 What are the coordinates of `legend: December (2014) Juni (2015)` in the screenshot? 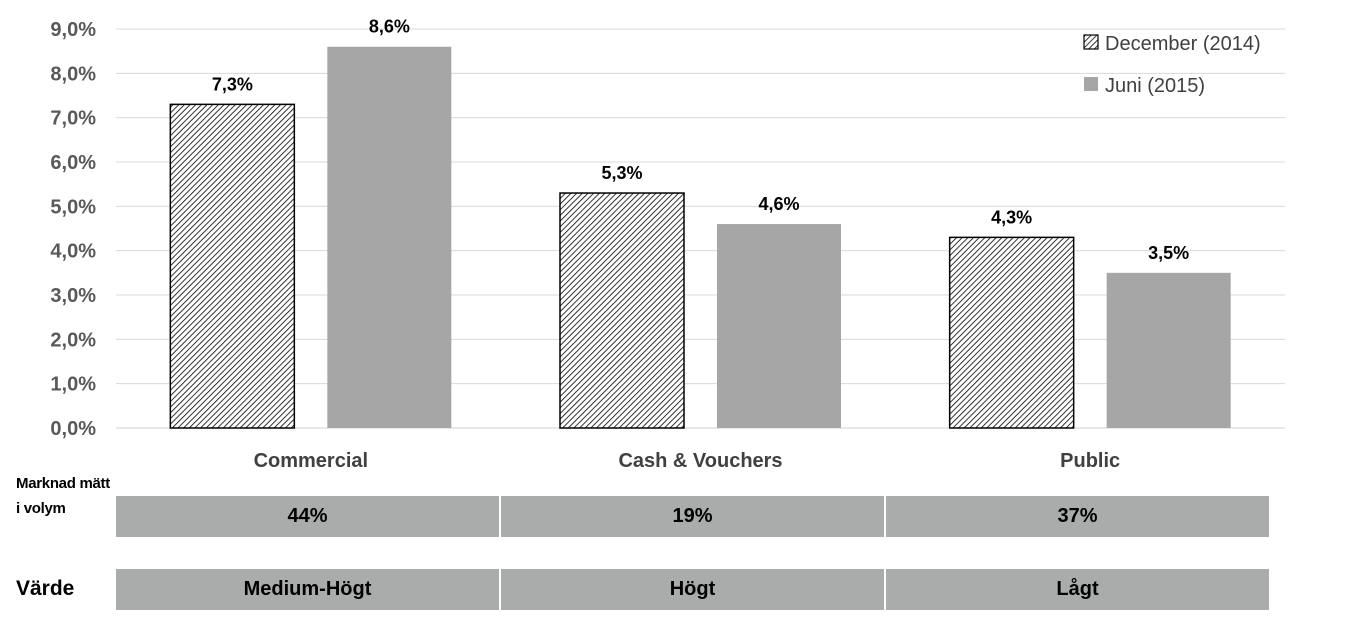 It's located at (1172, 65).